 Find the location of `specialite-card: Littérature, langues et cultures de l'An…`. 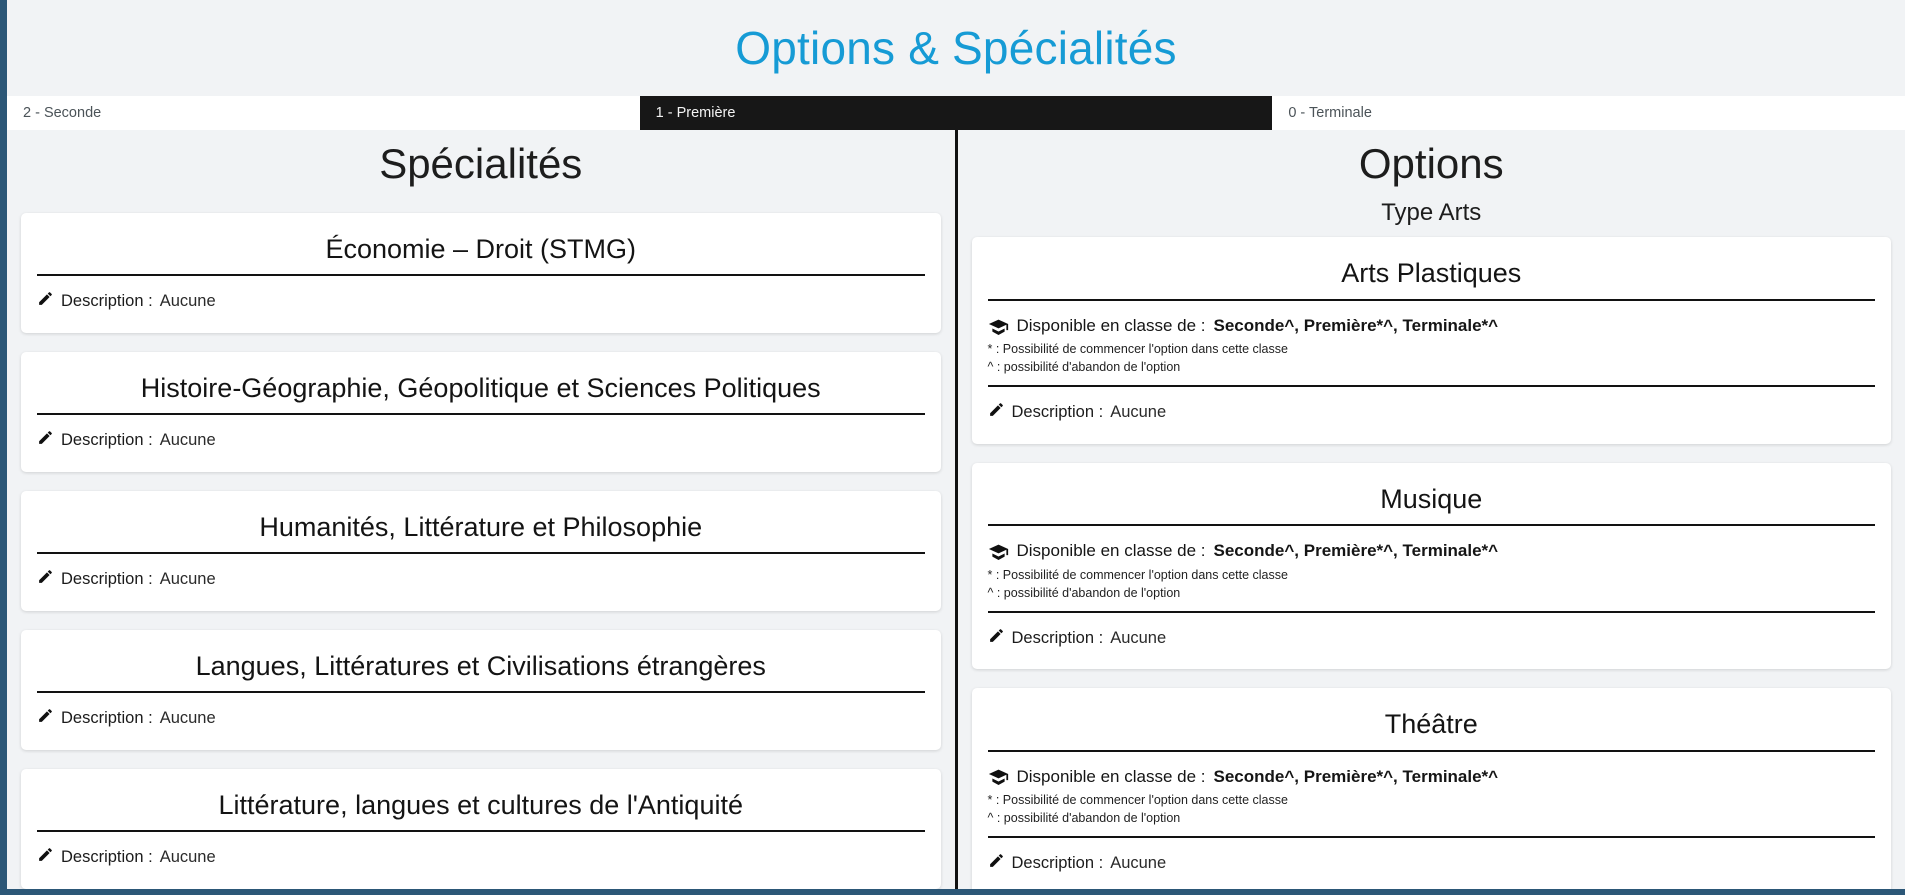

specialite-card: Littérature, langues et cultures de l'An… is located at coordinates (481, 828).